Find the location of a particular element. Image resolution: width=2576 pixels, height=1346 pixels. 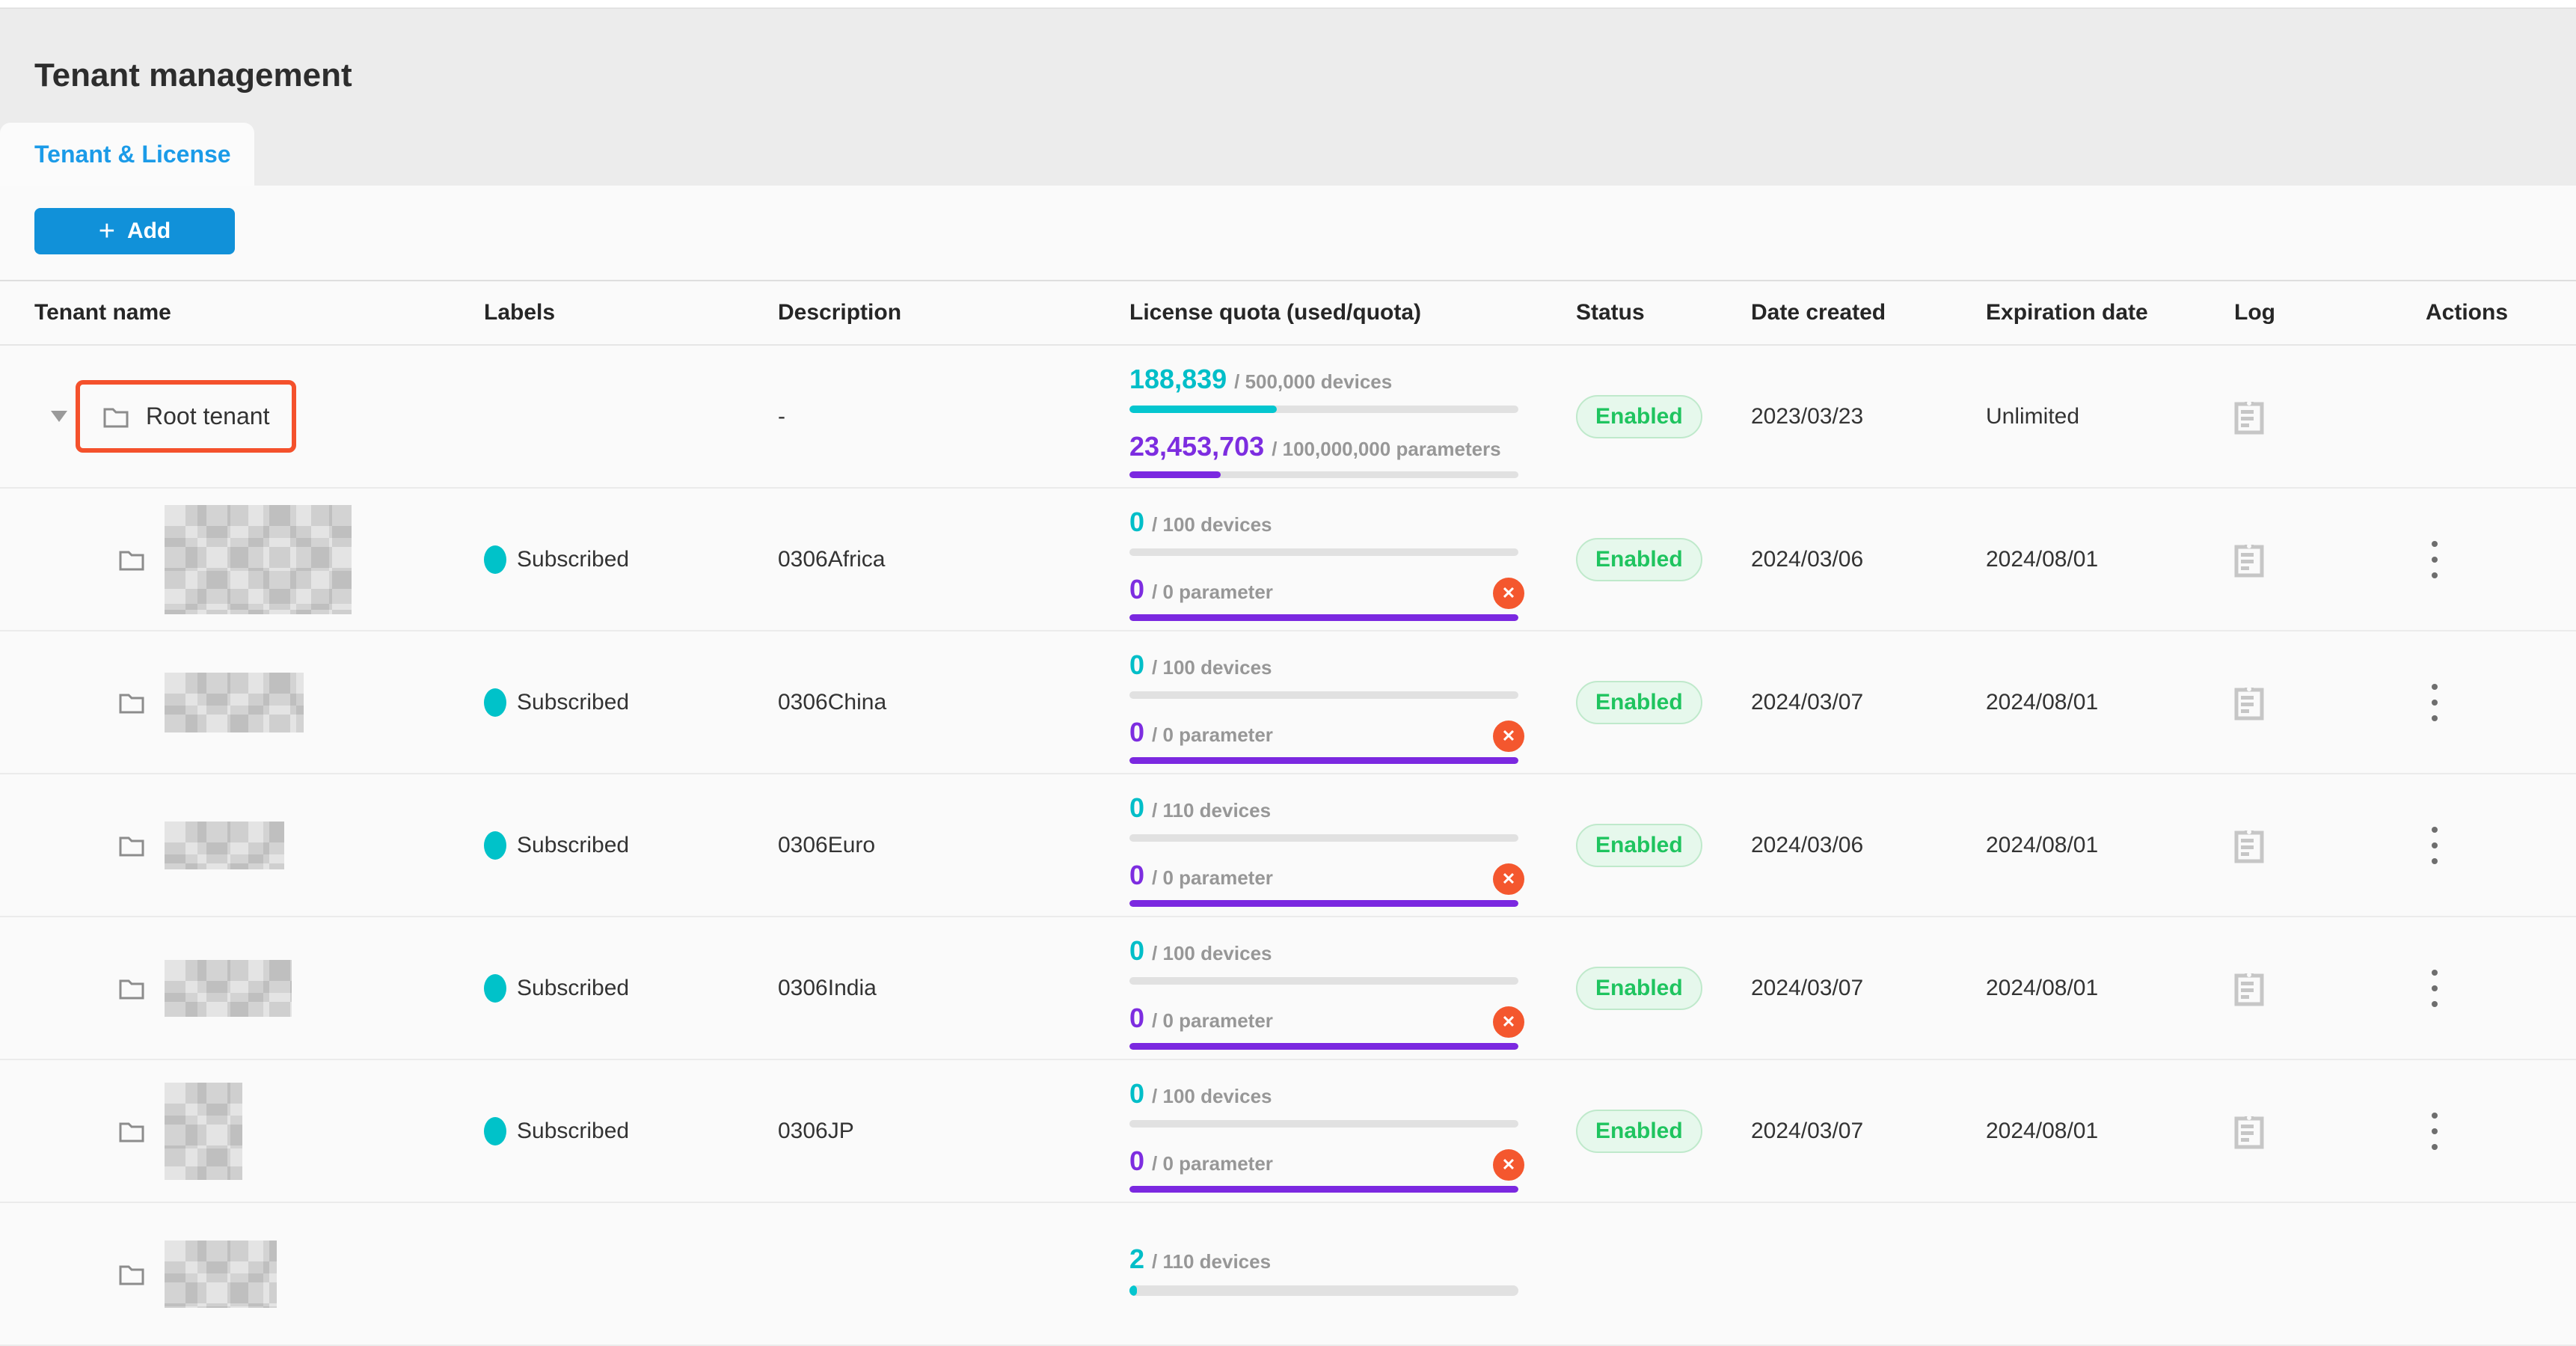

highlight-box: Root tenant is located at coordinates (186, 416).